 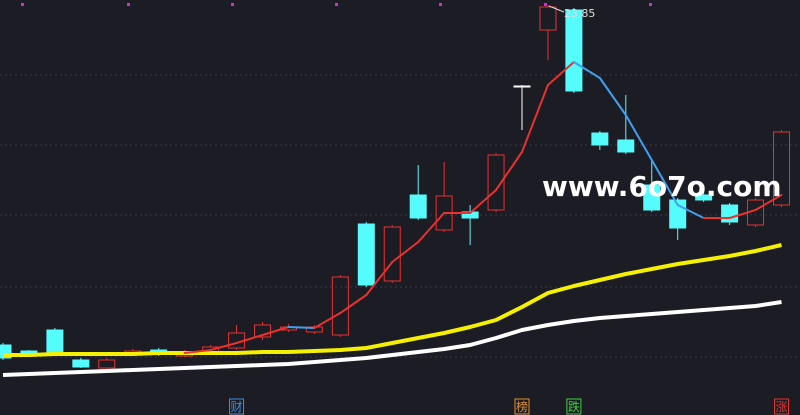 What do you see at coordinates (336, 4) in the screenshot?
I see `top-dots` at bounding box center [336, 4].